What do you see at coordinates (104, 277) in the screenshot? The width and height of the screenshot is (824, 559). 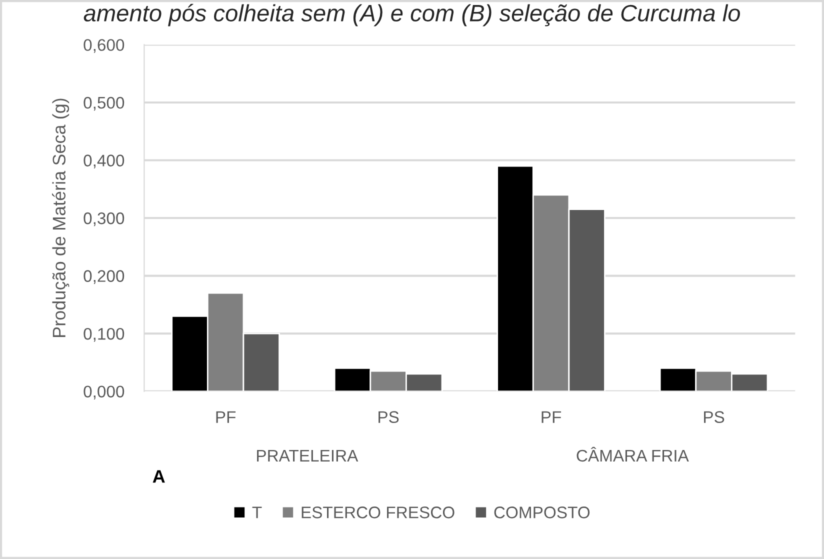 I see `y-tick-label: 0,200` at bounding box center [104, 277].